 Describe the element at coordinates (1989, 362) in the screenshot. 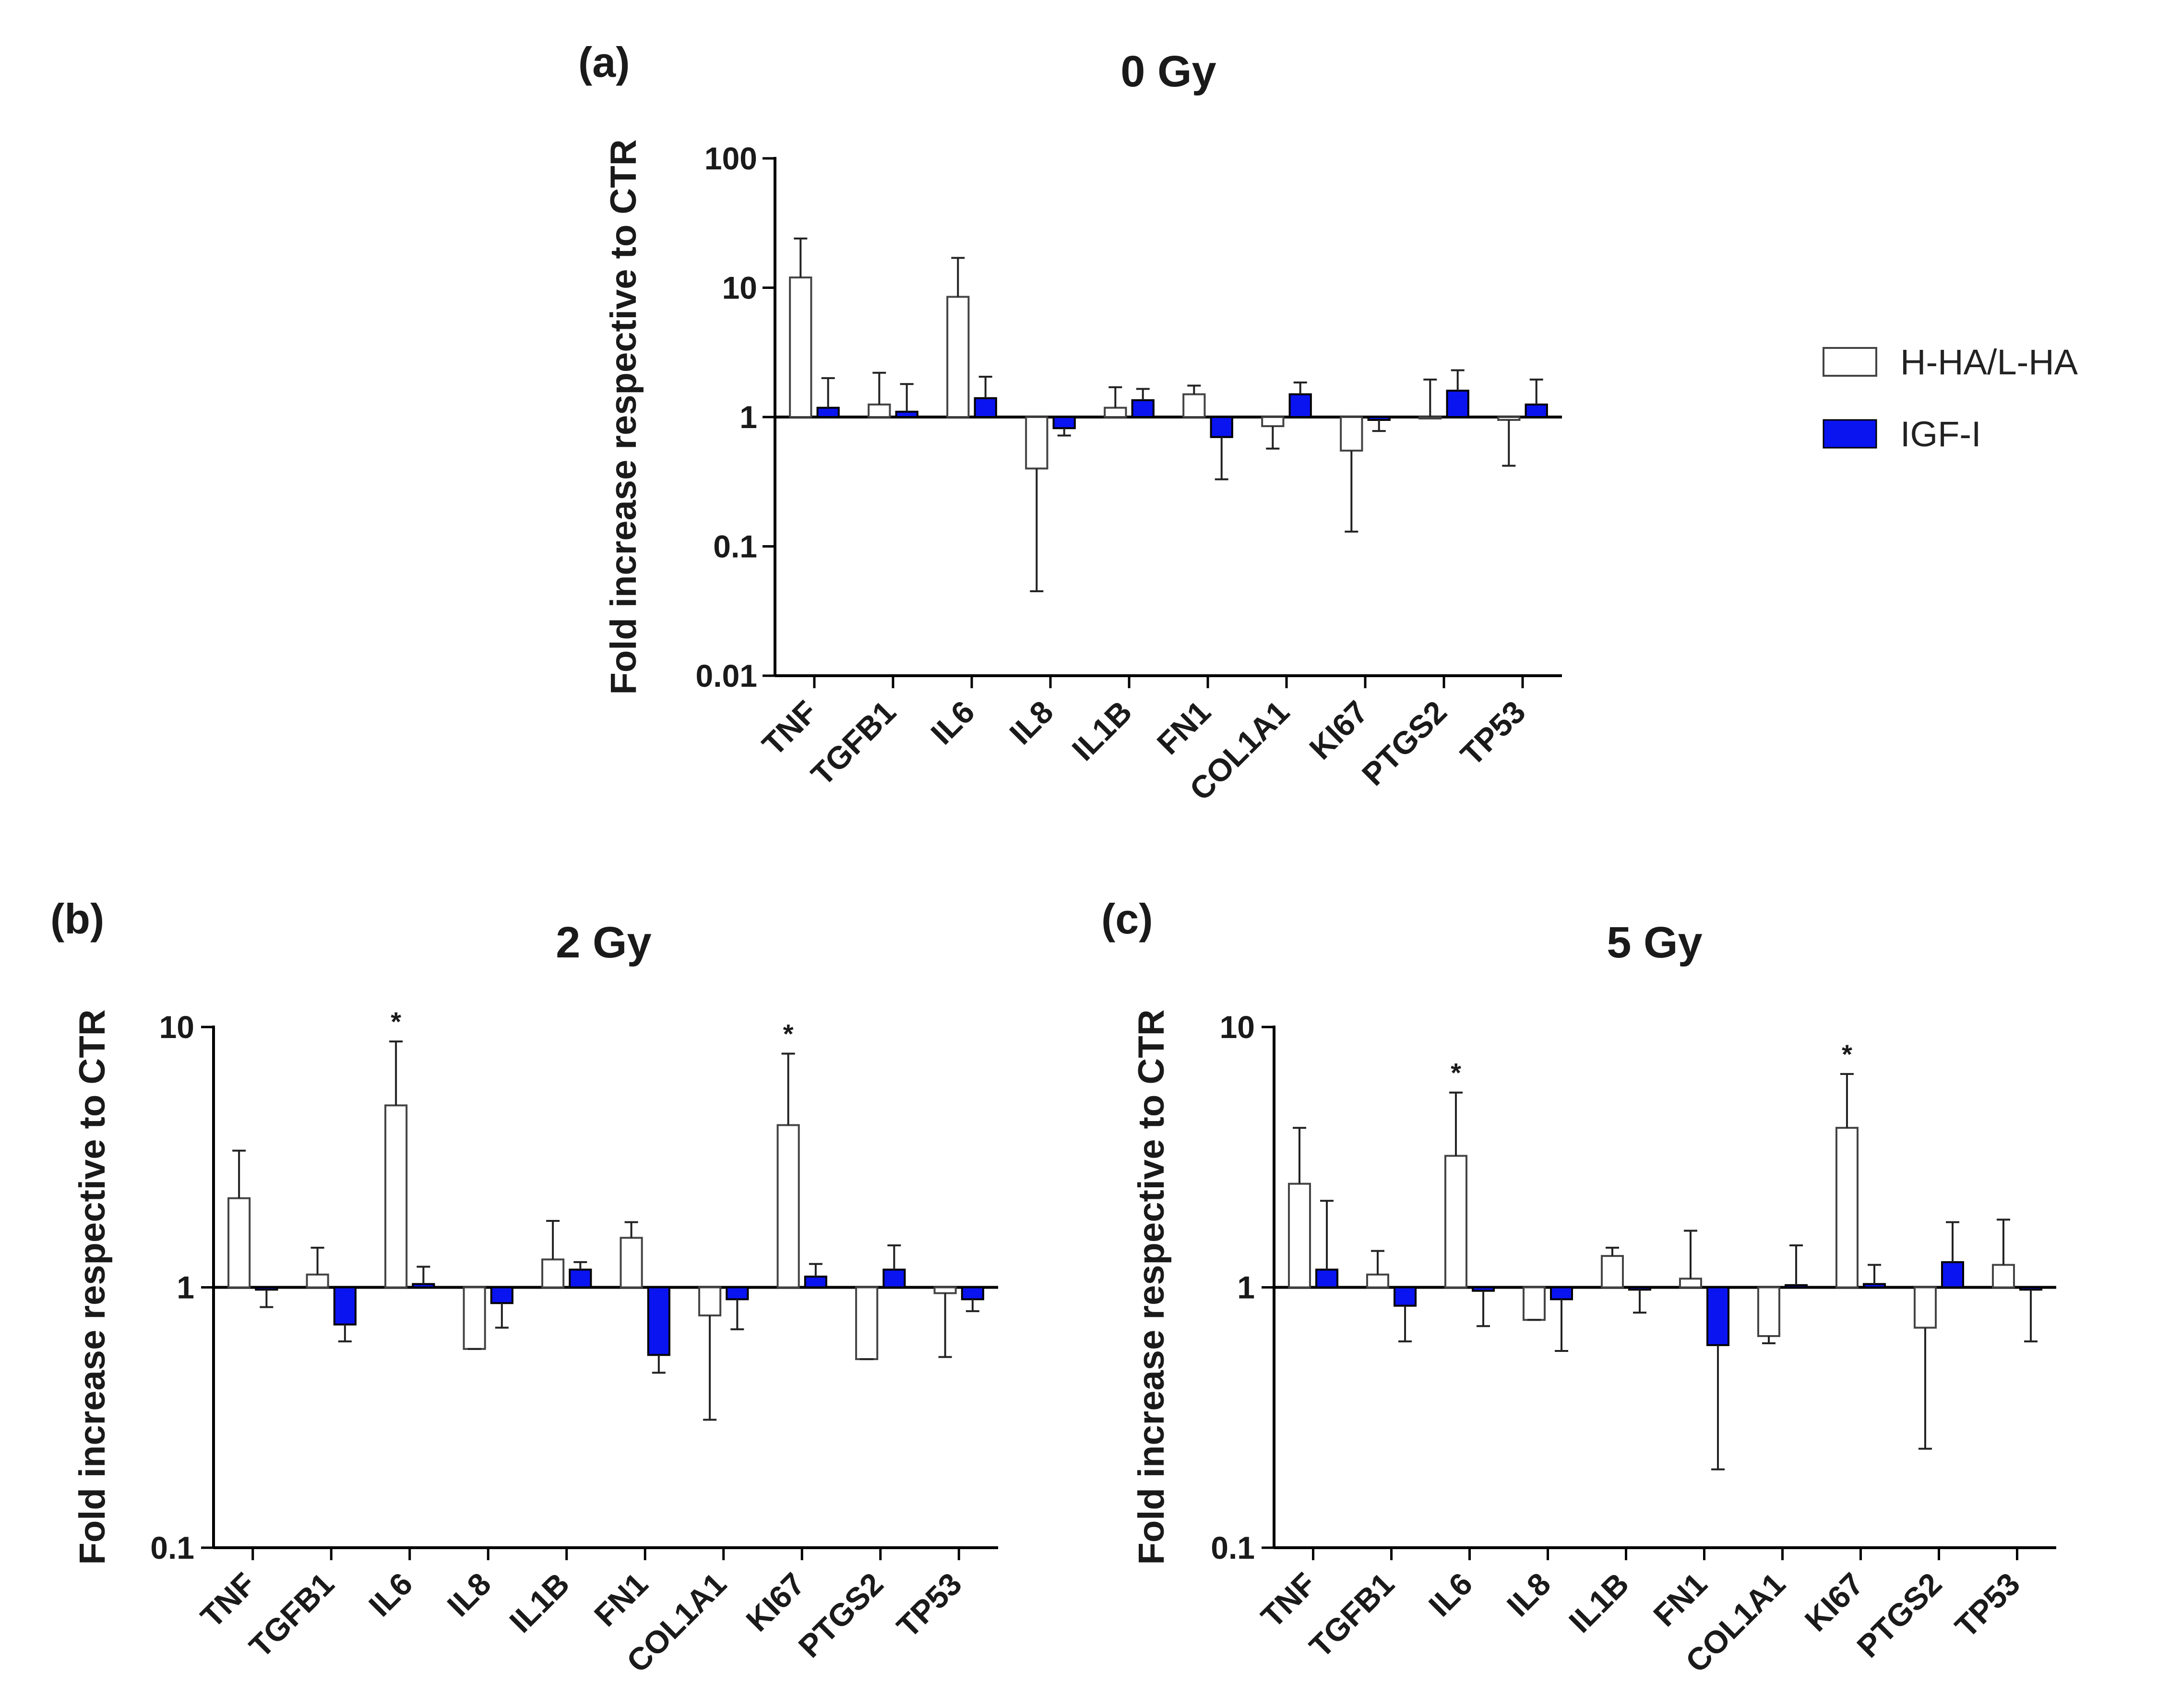

I see `legend-label-h-ha: H-HA/L-HA` at that location.